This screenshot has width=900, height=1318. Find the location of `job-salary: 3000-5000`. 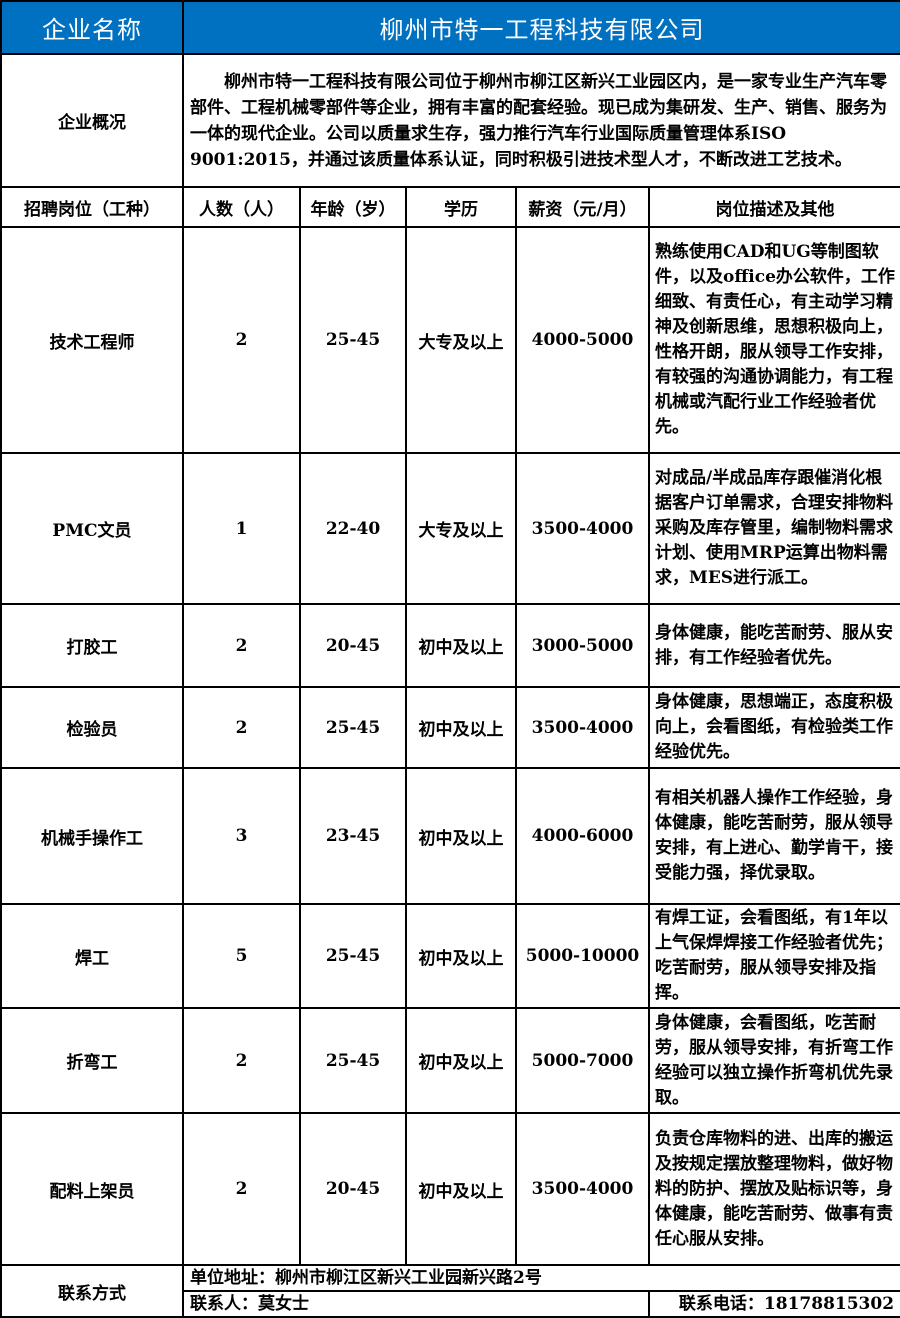

job-salary: 3000-5000 is located at coordinates (582, 645).